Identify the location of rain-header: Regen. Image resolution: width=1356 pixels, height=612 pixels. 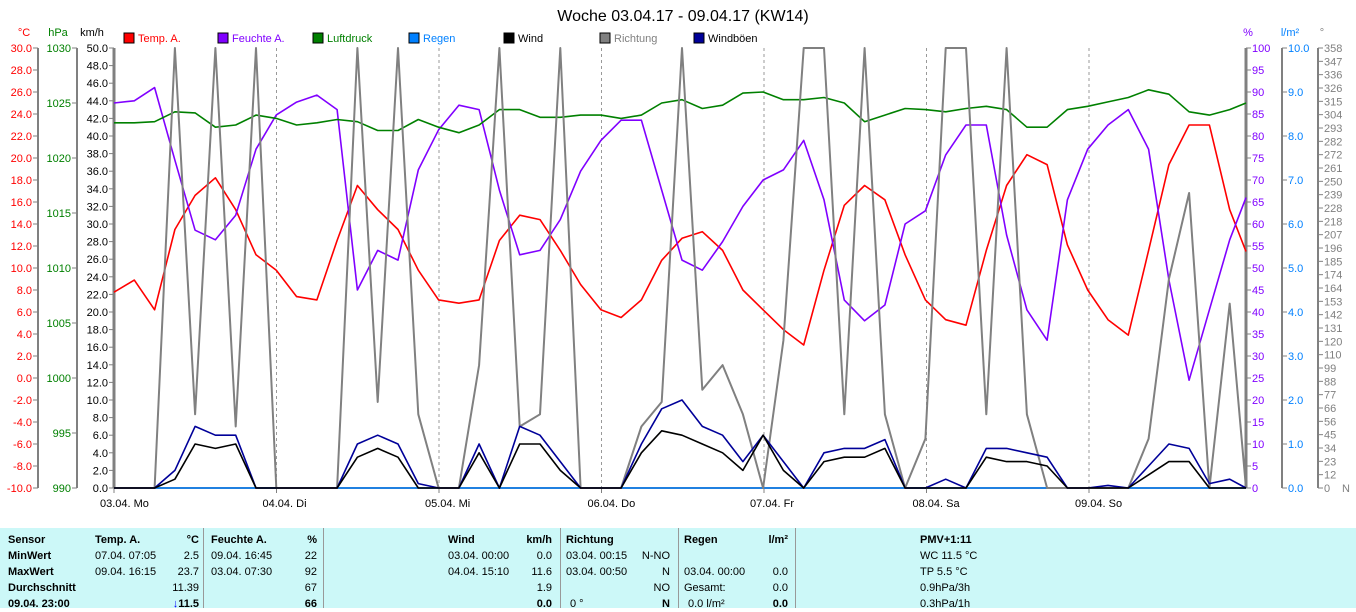
(701, 540).